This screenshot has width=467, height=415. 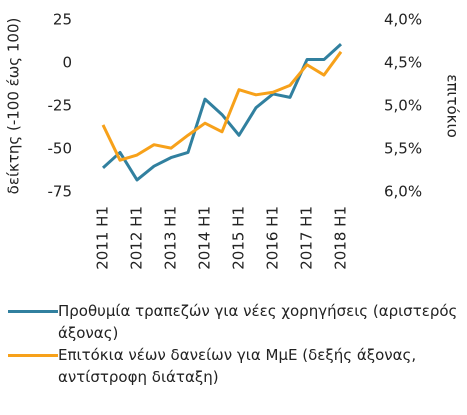 I want to click on y2-axis-title: επιτόκιο, so click(x=453, y=106).